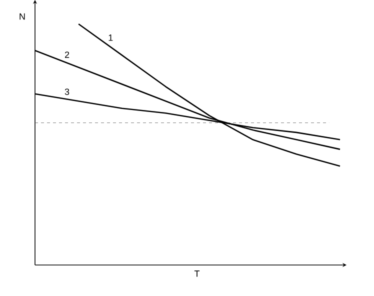 This screenshot has width=374, height=296. I want to click on series-label: 1, so click(110, 37).